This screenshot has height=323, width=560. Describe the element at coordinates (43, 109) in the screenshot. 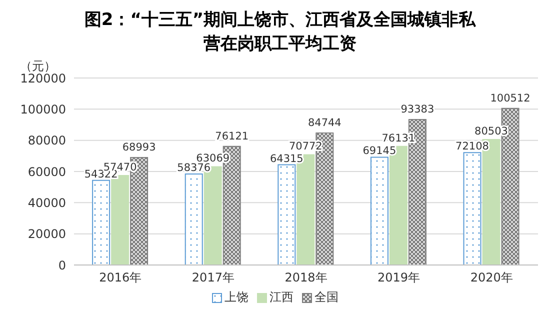

I see `y-tick-label: 100000` at that location.